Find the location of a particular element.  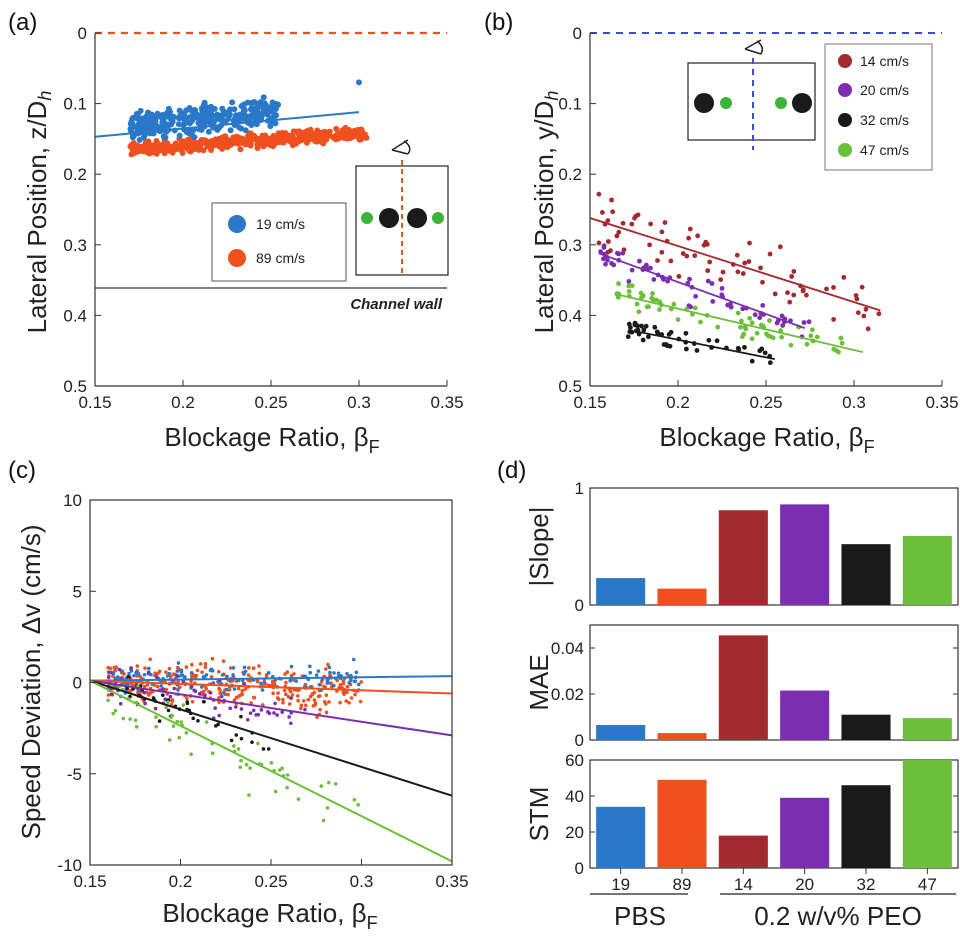

panel-c-ytick-label: 5 is located at coordinates (77, 591).